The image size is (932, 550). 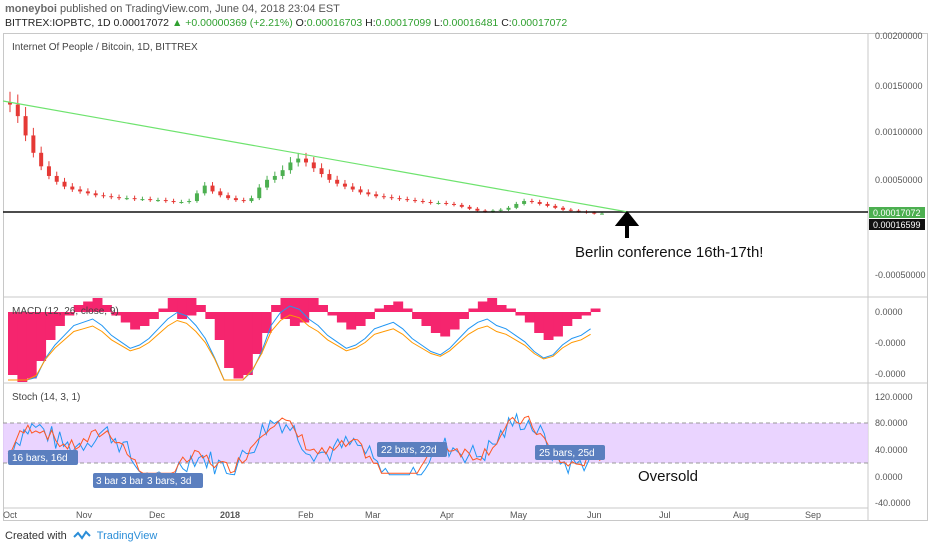 What do you see at coordinates (539, 23) in the screenshot?
I see `close-value: 0.00017072` at bounding box center [539, 23].